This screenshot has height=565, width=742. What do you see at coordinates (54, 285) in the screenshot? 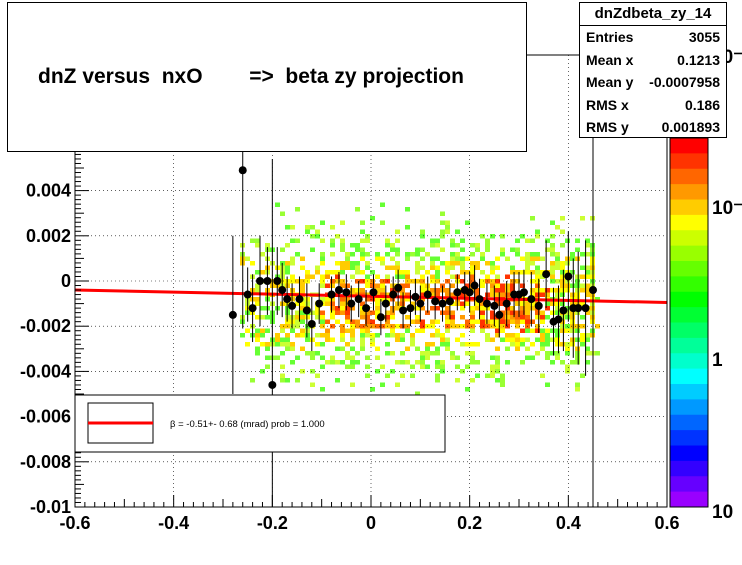
I see `y-axis-ticks: -0.01 -0.008 -0.006 -0.004 -0.002 0 0.002 0.004` at bounding box center [54, 285].